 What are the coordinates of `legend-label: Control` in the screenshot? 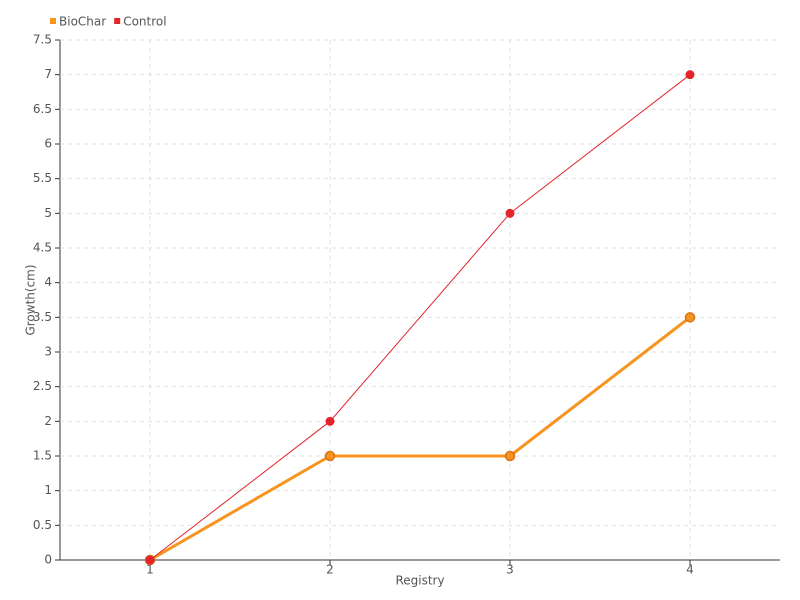 It's located at (144, 22).